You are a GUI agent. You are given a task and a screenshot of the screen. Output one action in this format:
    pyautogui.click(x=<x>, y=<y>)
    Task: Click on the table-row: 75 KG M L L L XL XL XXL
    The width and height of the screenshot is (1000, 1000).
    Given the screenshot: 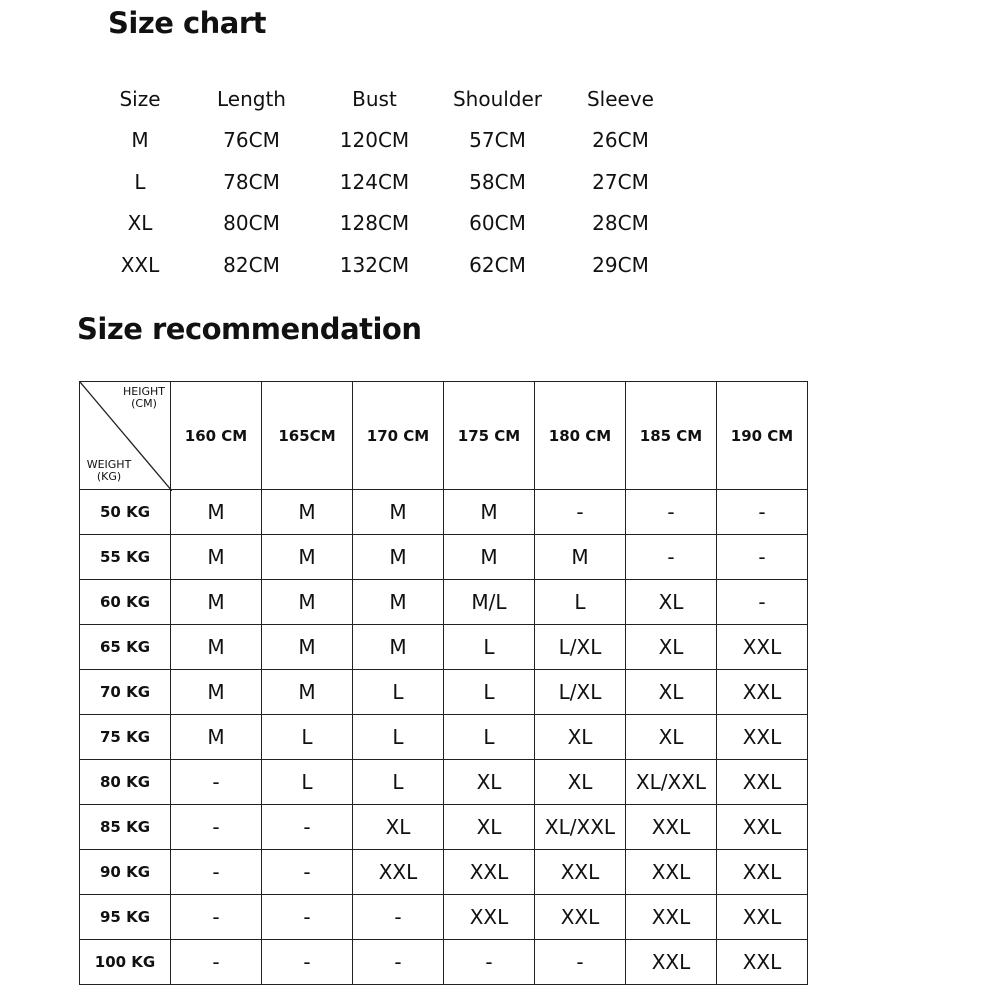 What is the action you would take?
    pyautogui.click(x=443, y=737)
    